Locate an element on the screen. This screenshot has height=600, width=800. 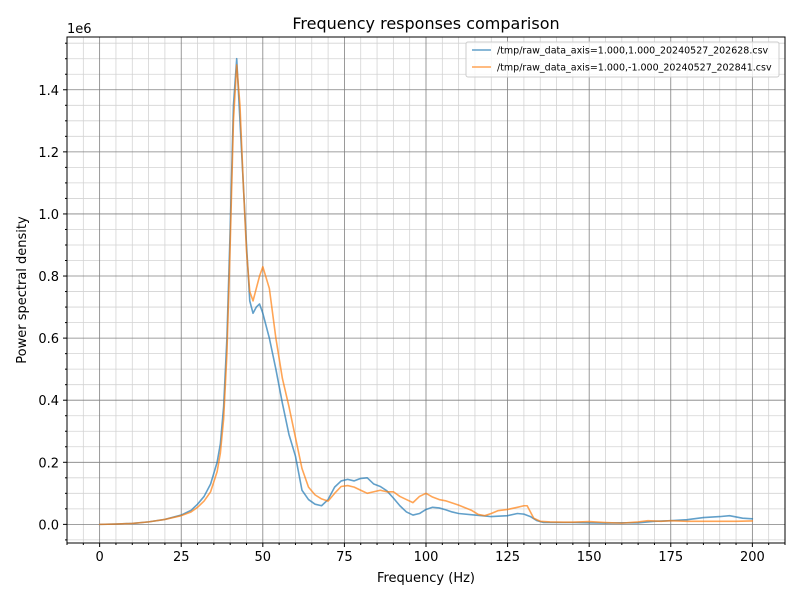
x-axis-label: Frequency (Hz) is located at coordinates (426, 578).